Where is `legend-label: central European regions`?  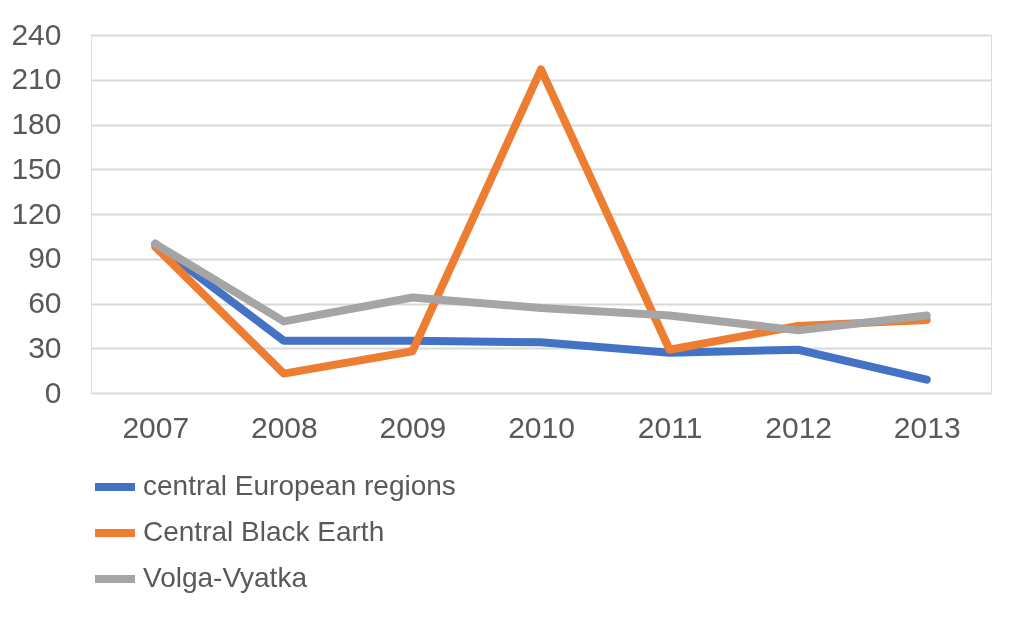
legend-label: central European regions is located at coordinates (299, 485).